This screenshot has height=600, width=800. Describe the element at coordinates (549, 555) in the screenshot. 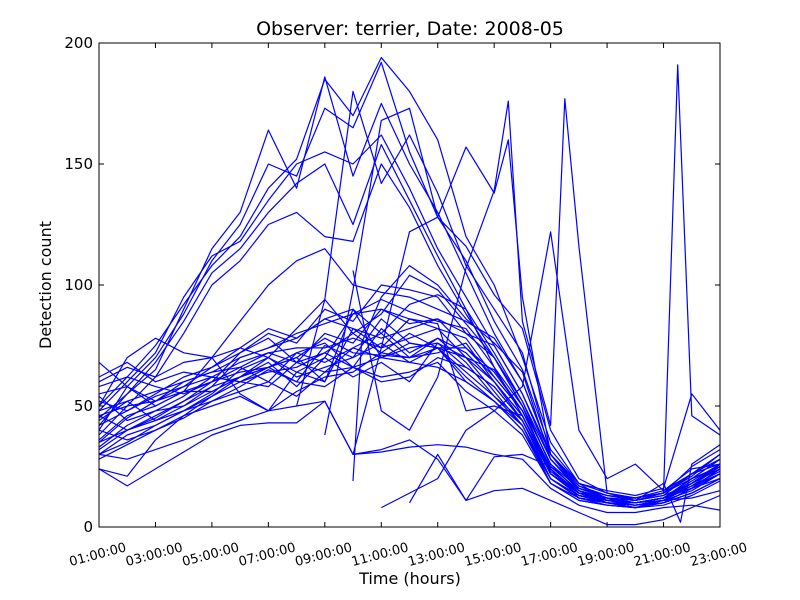

I see `x-tick-label: 17:00:00` at that location.